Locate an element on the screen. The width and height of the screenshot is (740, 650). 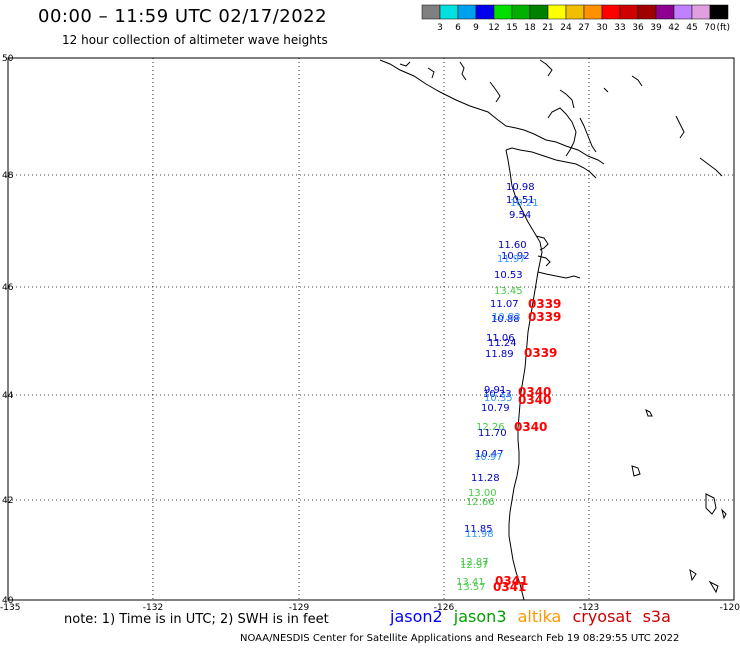
swh-label: 12.87 is located at coordinates (474, 562).